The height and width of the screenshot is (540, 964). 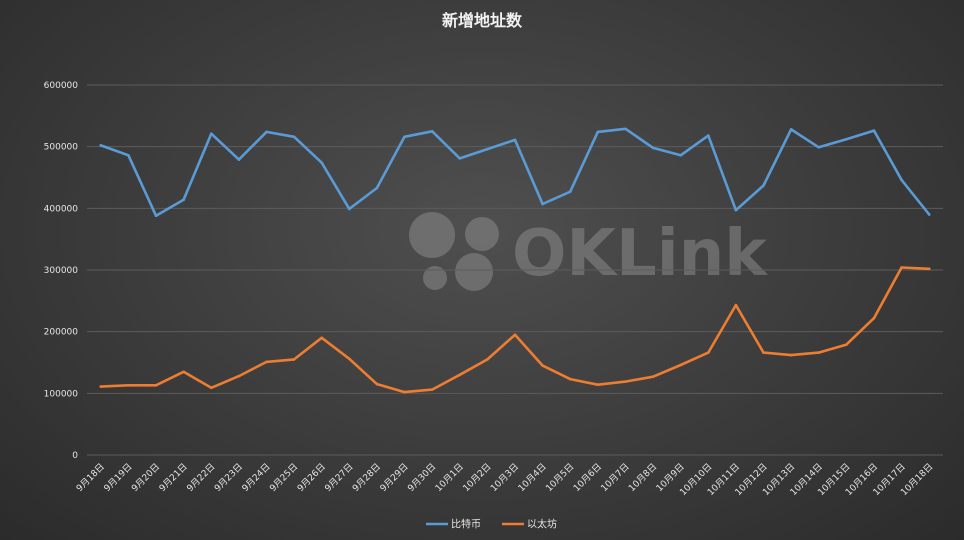 I want to click on x-tick-label: 9月26日, so click(x=311, y=477).